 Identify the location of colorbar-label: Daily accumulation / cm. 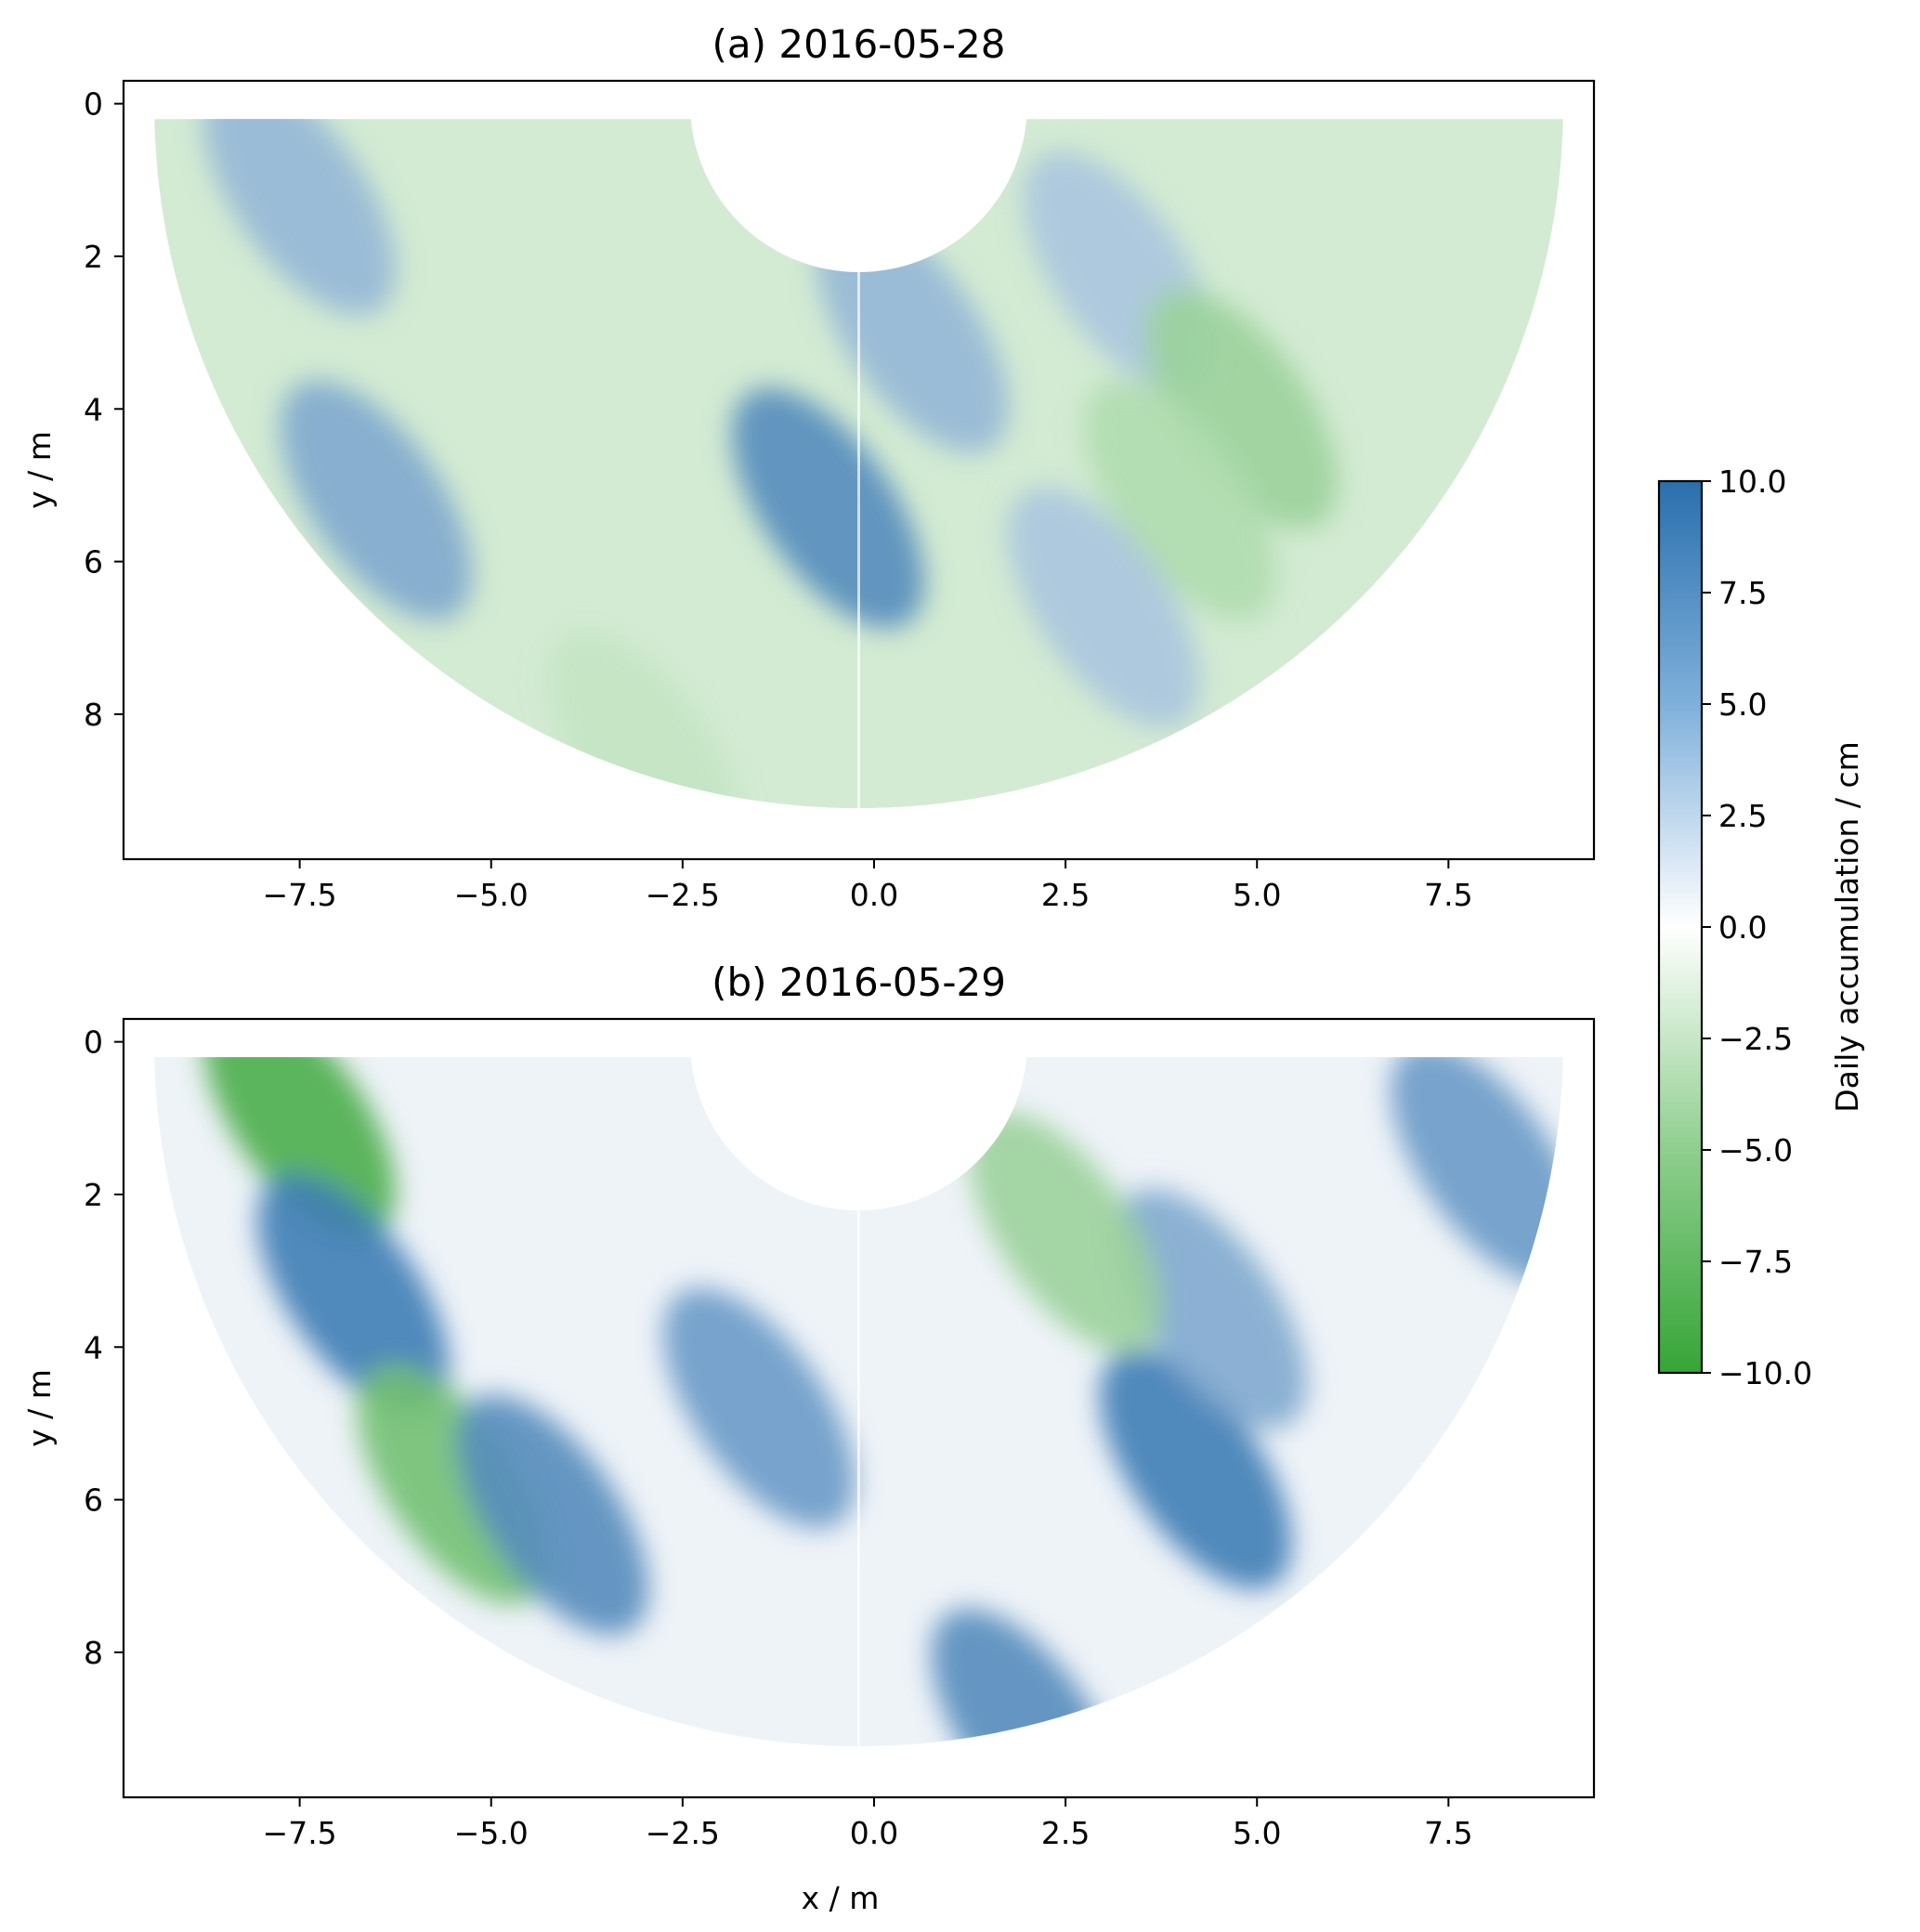
(1847, 926).